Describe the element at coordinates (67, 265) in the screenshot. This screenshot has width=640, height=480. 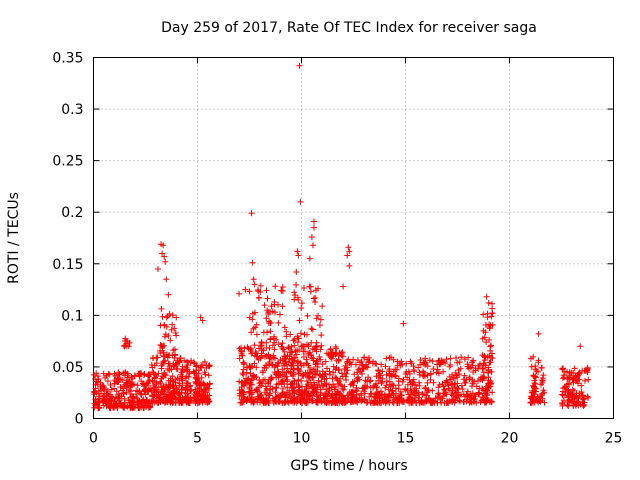
I see `y-tick-label: 0.15` at that location.